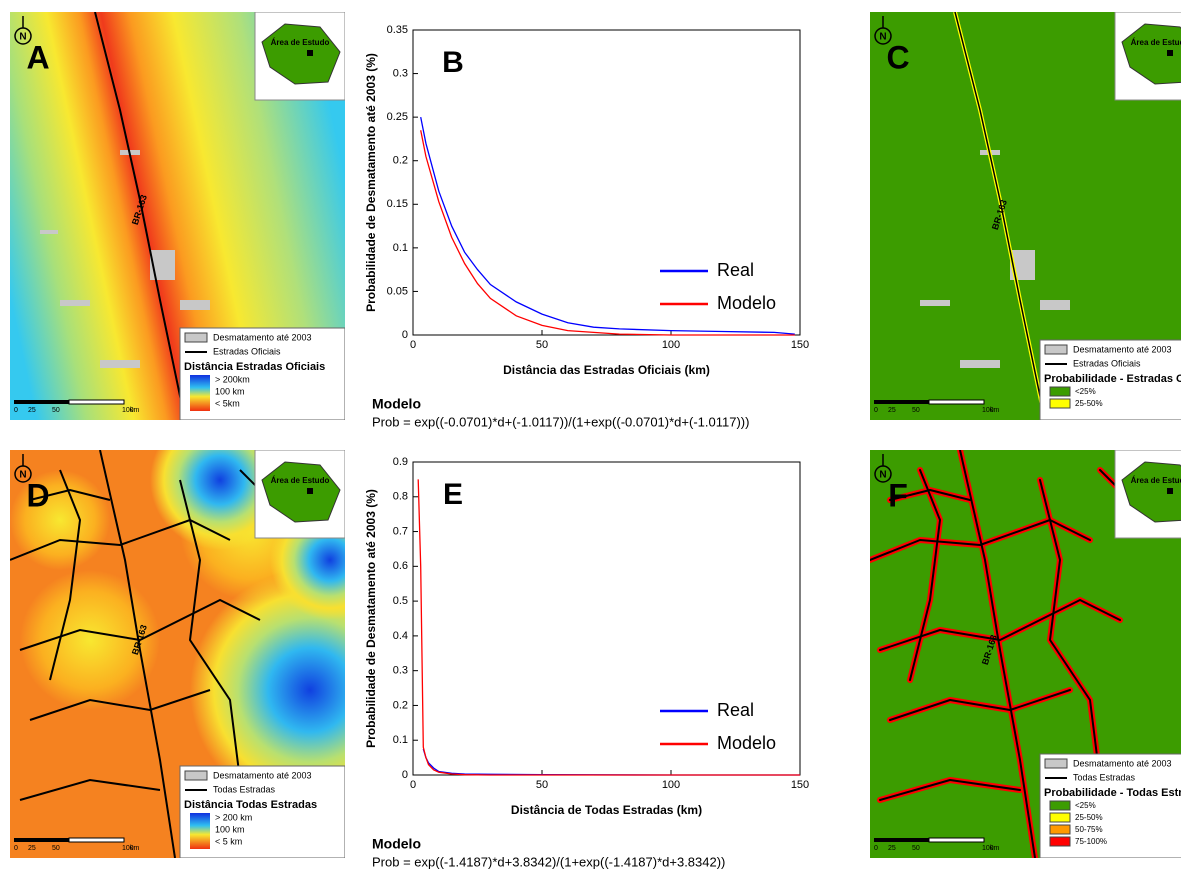  I want to click on y-tick-label: 0.7, so click(400, 531).